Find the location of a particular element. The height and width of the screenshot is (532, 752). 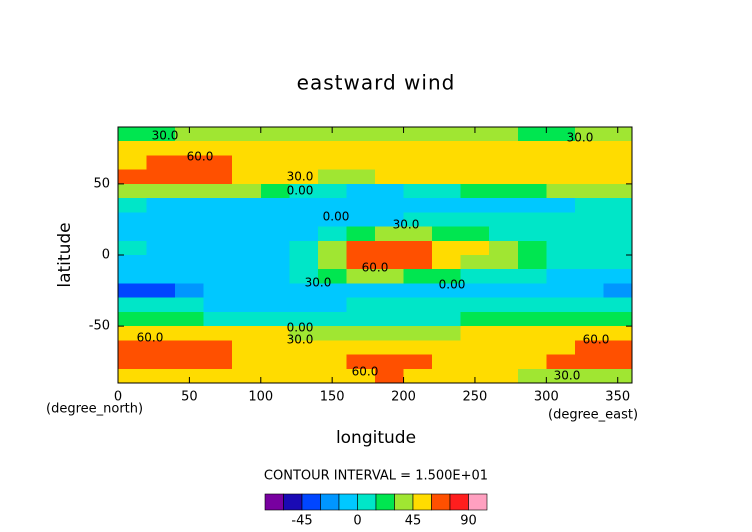

x-tick-label: 0 is located at coordinates (118, 397).